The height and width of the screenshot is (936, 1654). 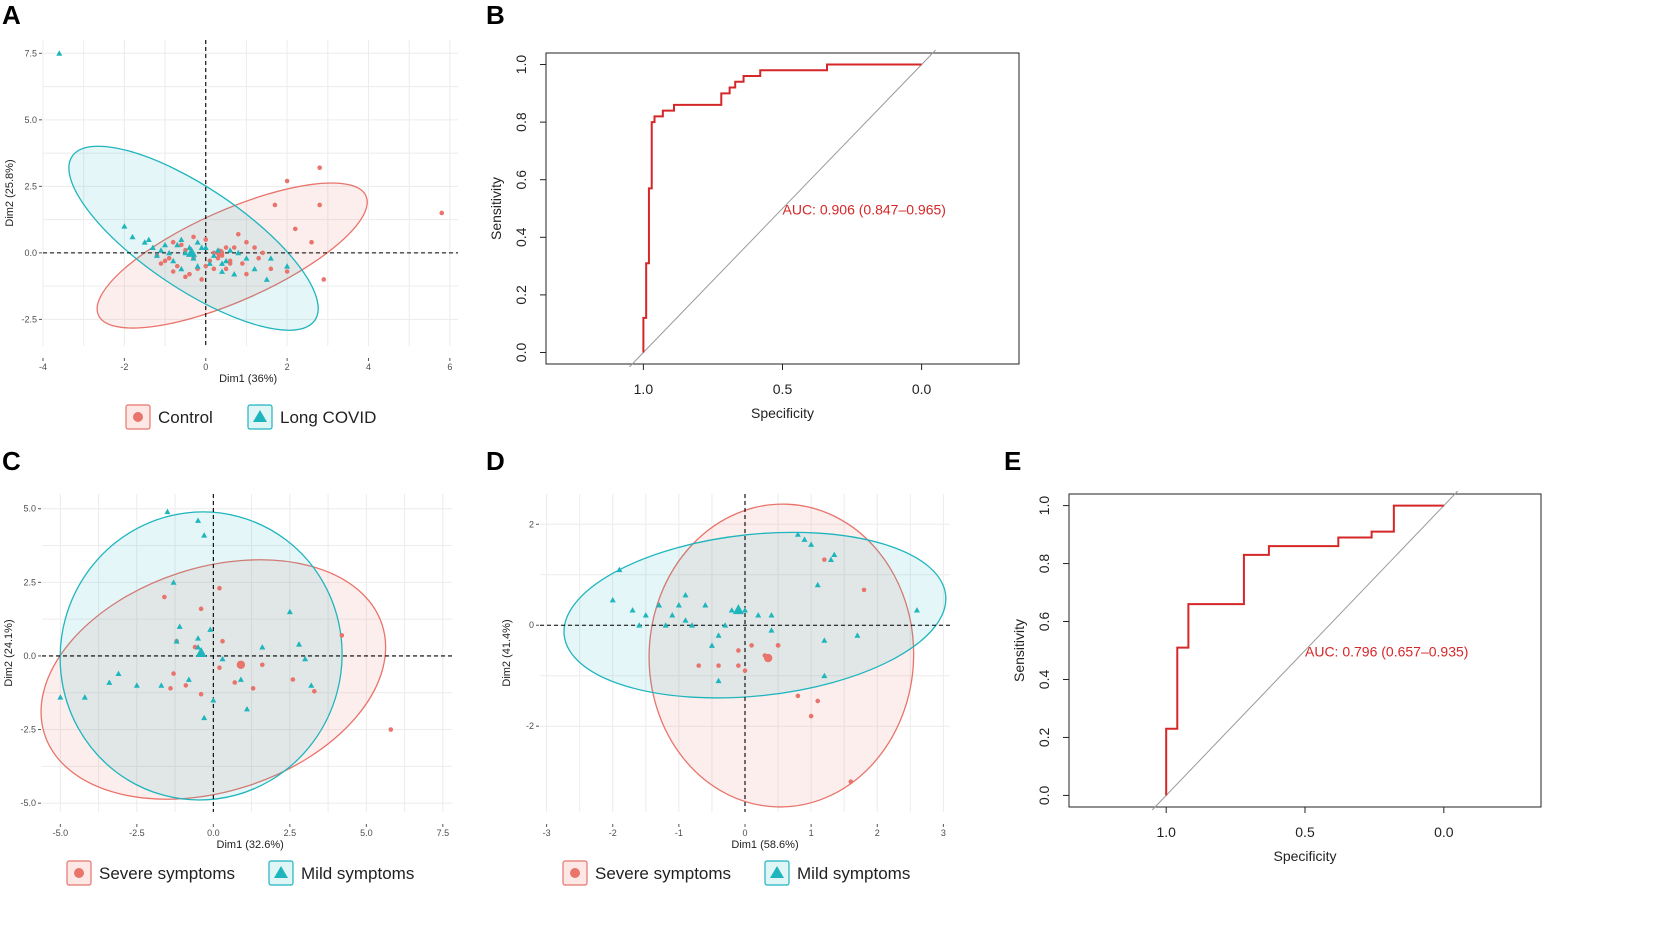 I want to click on legend-d-severe-label: Severe symptoms, so click(x=663, y=873).